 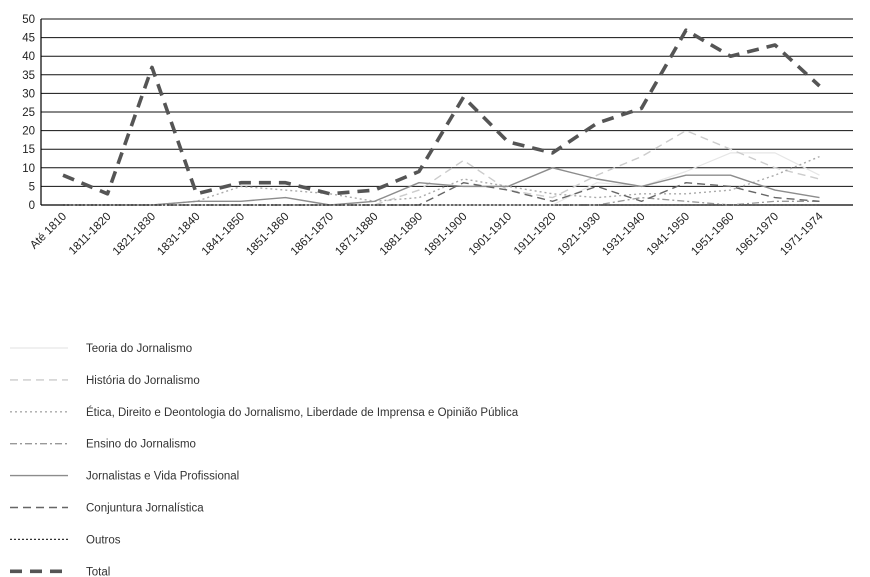 I want to click on legend-label: Total, so click(x=98, y=571).